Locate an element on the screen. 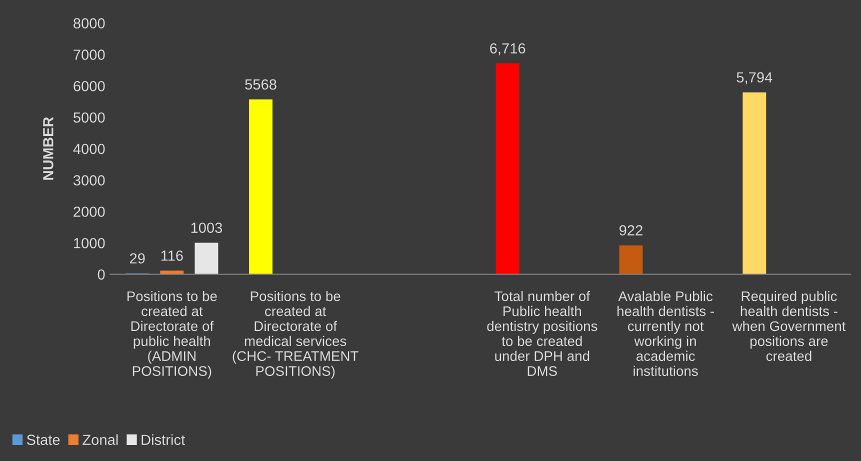 The width and height of the screenshot is (861, 461). y-tick-label: 5000 is located at coordinates (89, 117).